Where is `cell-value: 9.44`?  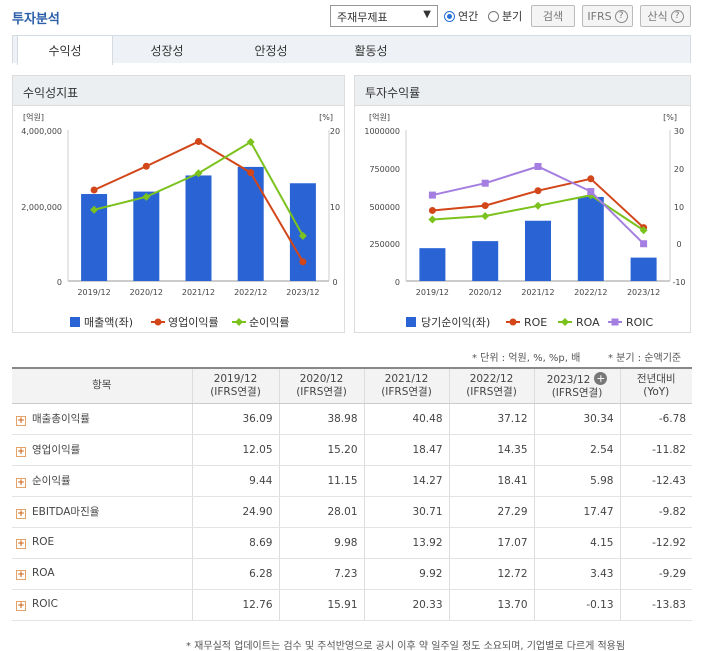
cell-value: 9.44 is located at coordinates (235, 481).